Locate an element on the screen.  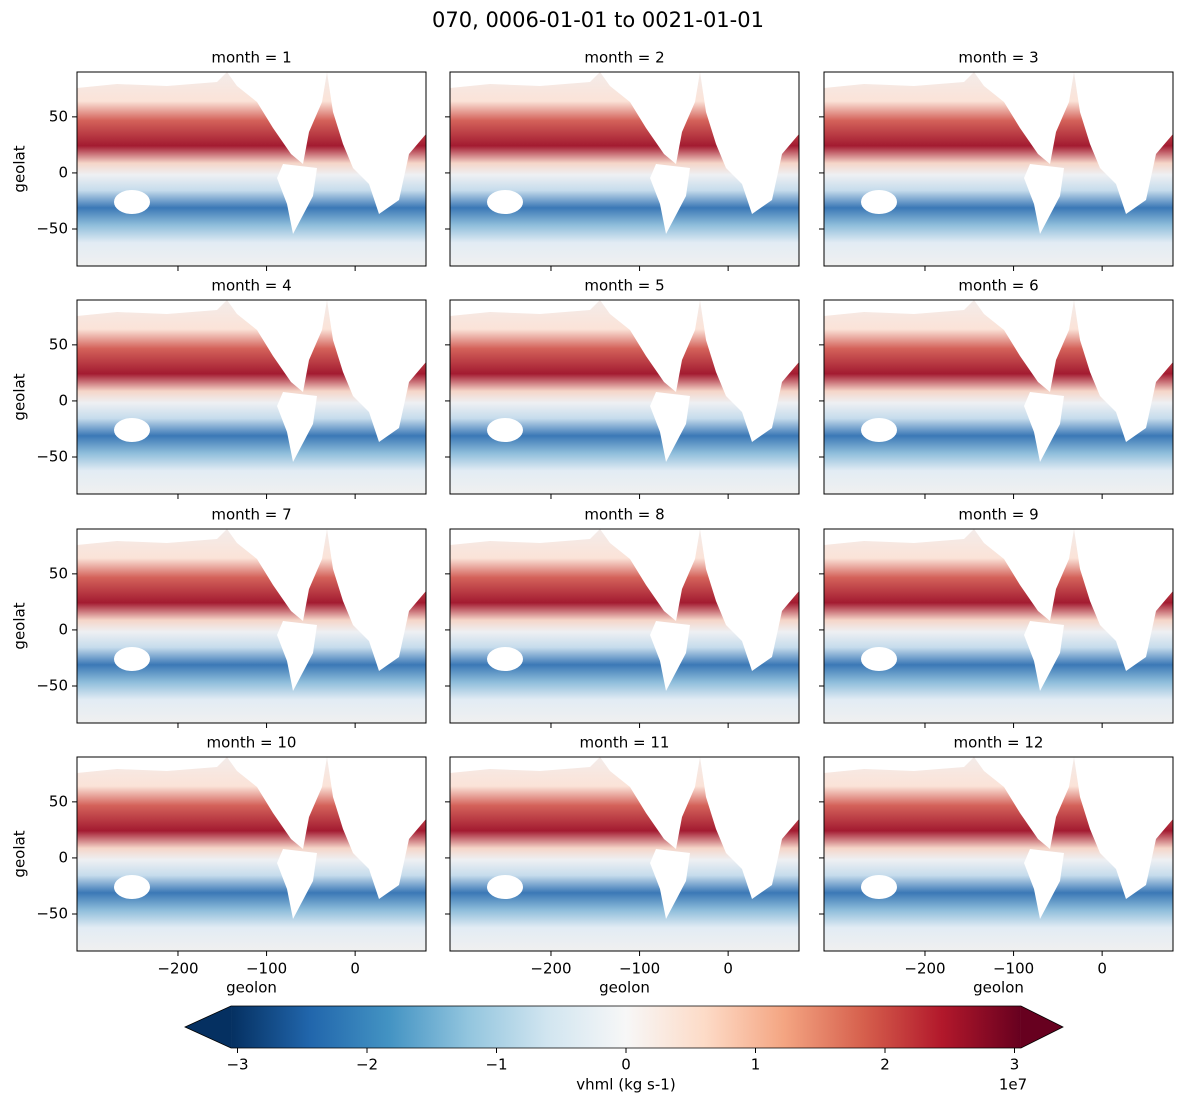
colorbar-tick-label: −2 is located at coordinates (367, 1065).